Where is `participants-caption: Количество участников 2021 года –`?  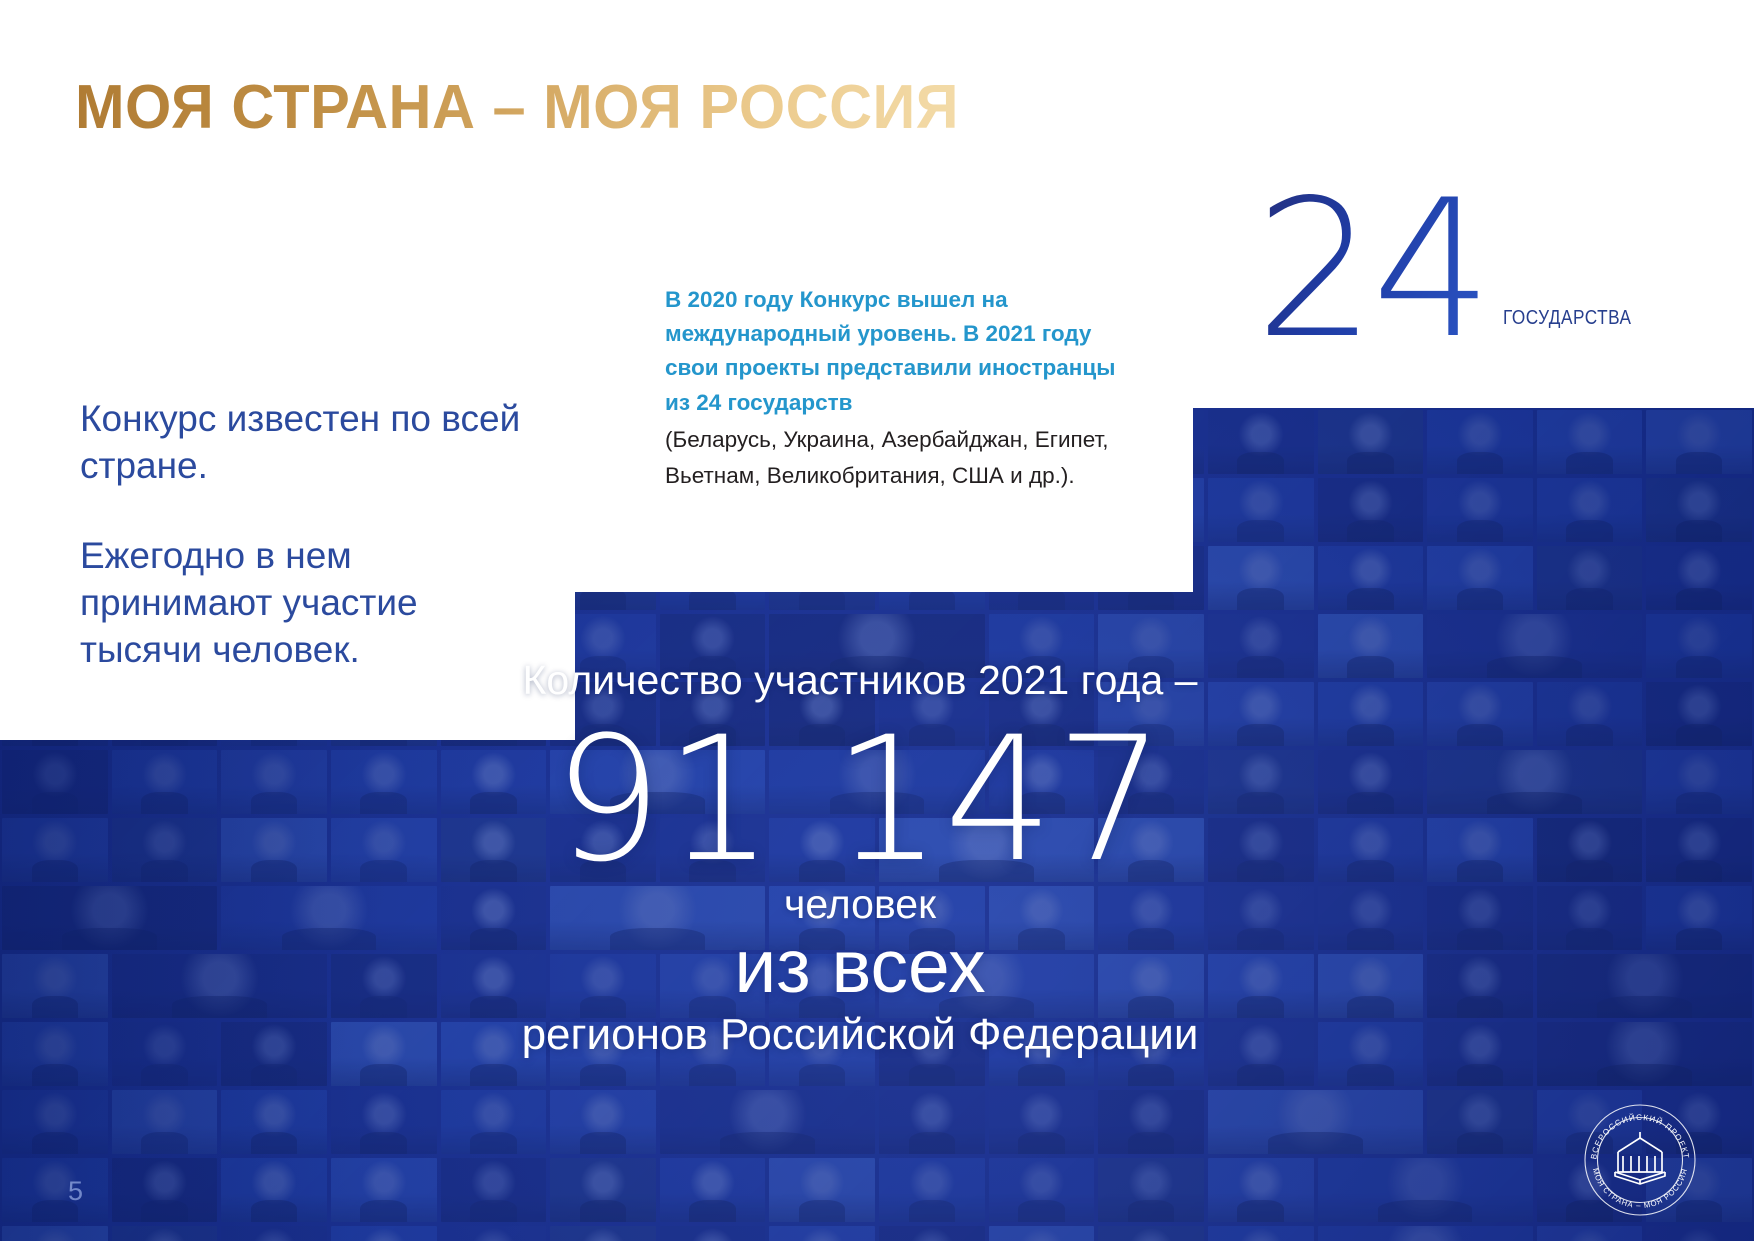
participants-caption: Количество участников 2021 года – is located at coordinates (860, 680).